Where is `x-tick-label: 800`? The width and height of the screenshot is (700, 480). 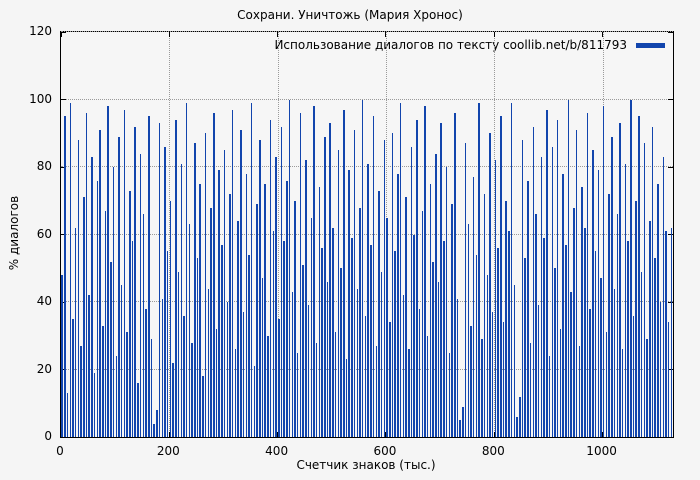
x-tick-label: 800 is located at coordinates (493, 451).